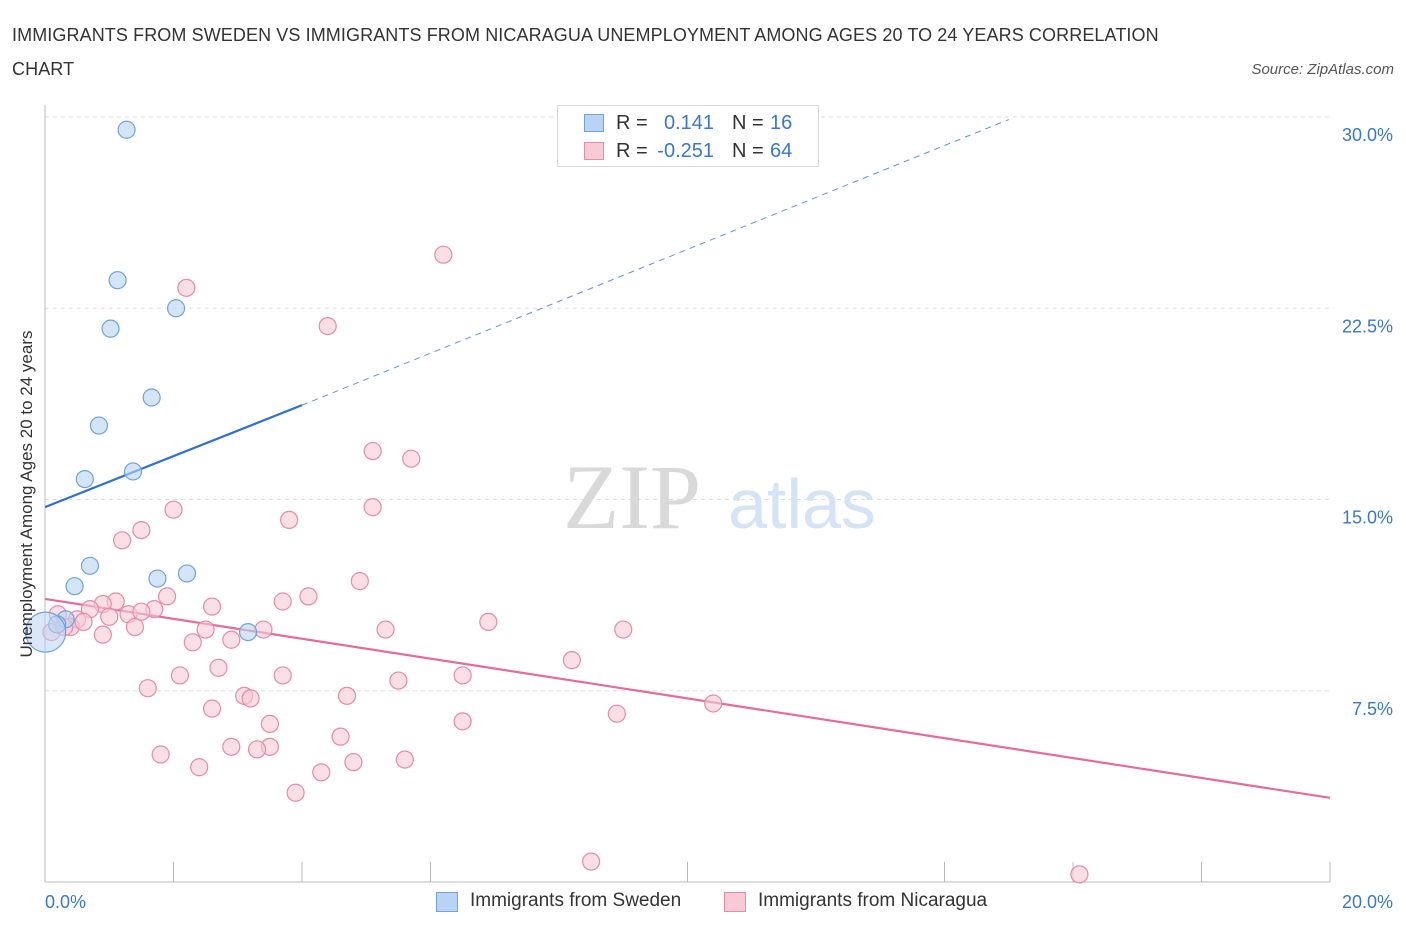 The height and width of the screenshot is (930, 1406). I want to click on legend-label-nicaragua: Immigrants from Nicaragua, so click(873, 900).